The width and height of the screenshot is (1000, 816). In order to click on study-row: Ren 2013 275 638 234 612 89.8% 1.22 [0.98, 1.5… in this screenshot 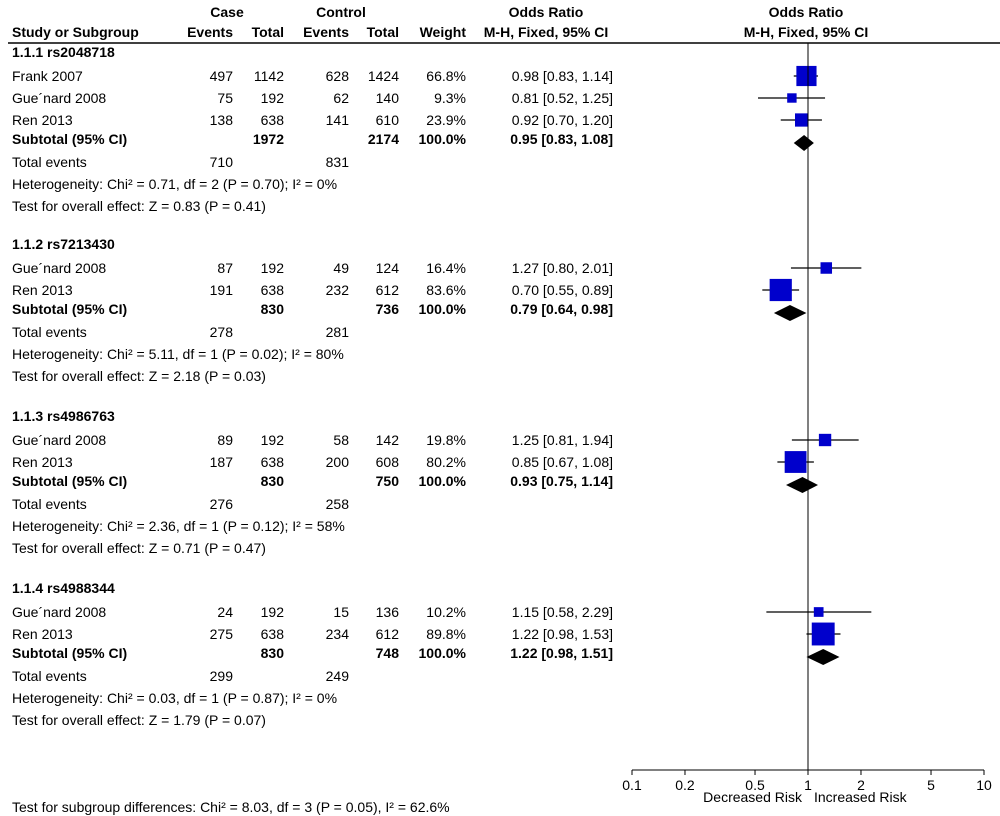, I will do `click(426, 634)`.